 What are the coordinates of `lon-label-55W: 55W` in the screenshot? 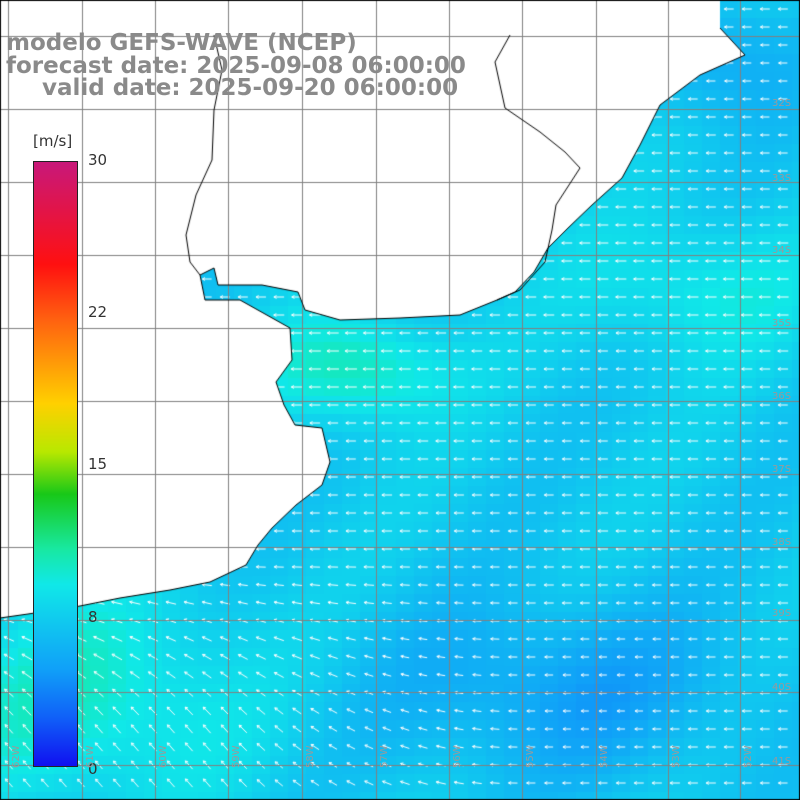 It's located at (530, 756).